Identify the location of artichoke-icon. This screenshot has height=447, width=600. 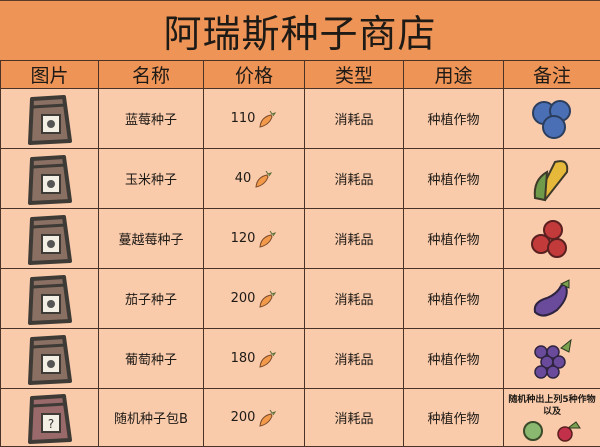
(533, 431).